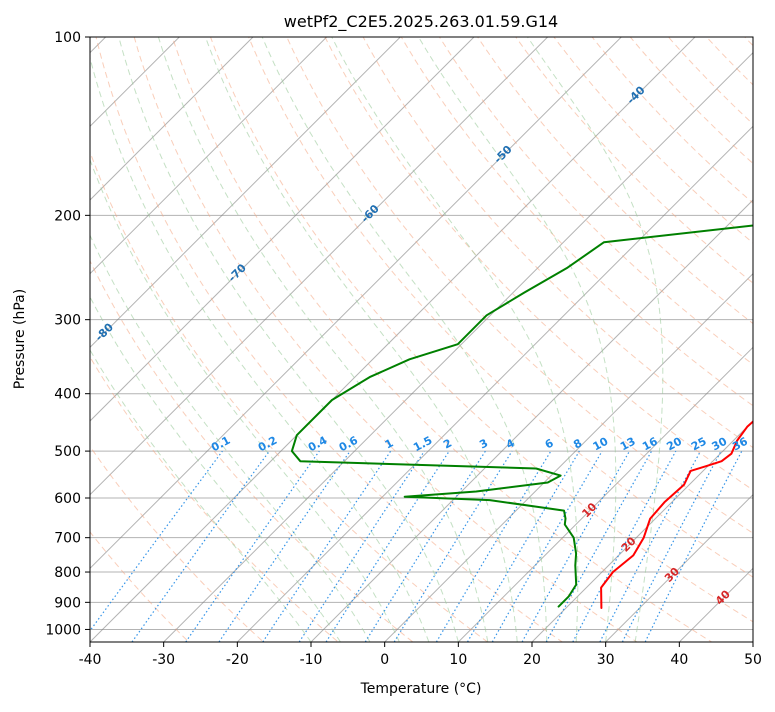  What do you see at coordinates (674, 444) in the screenshot?
I see `mixing-ratio-label: 20` at bounding box center [674, 444].